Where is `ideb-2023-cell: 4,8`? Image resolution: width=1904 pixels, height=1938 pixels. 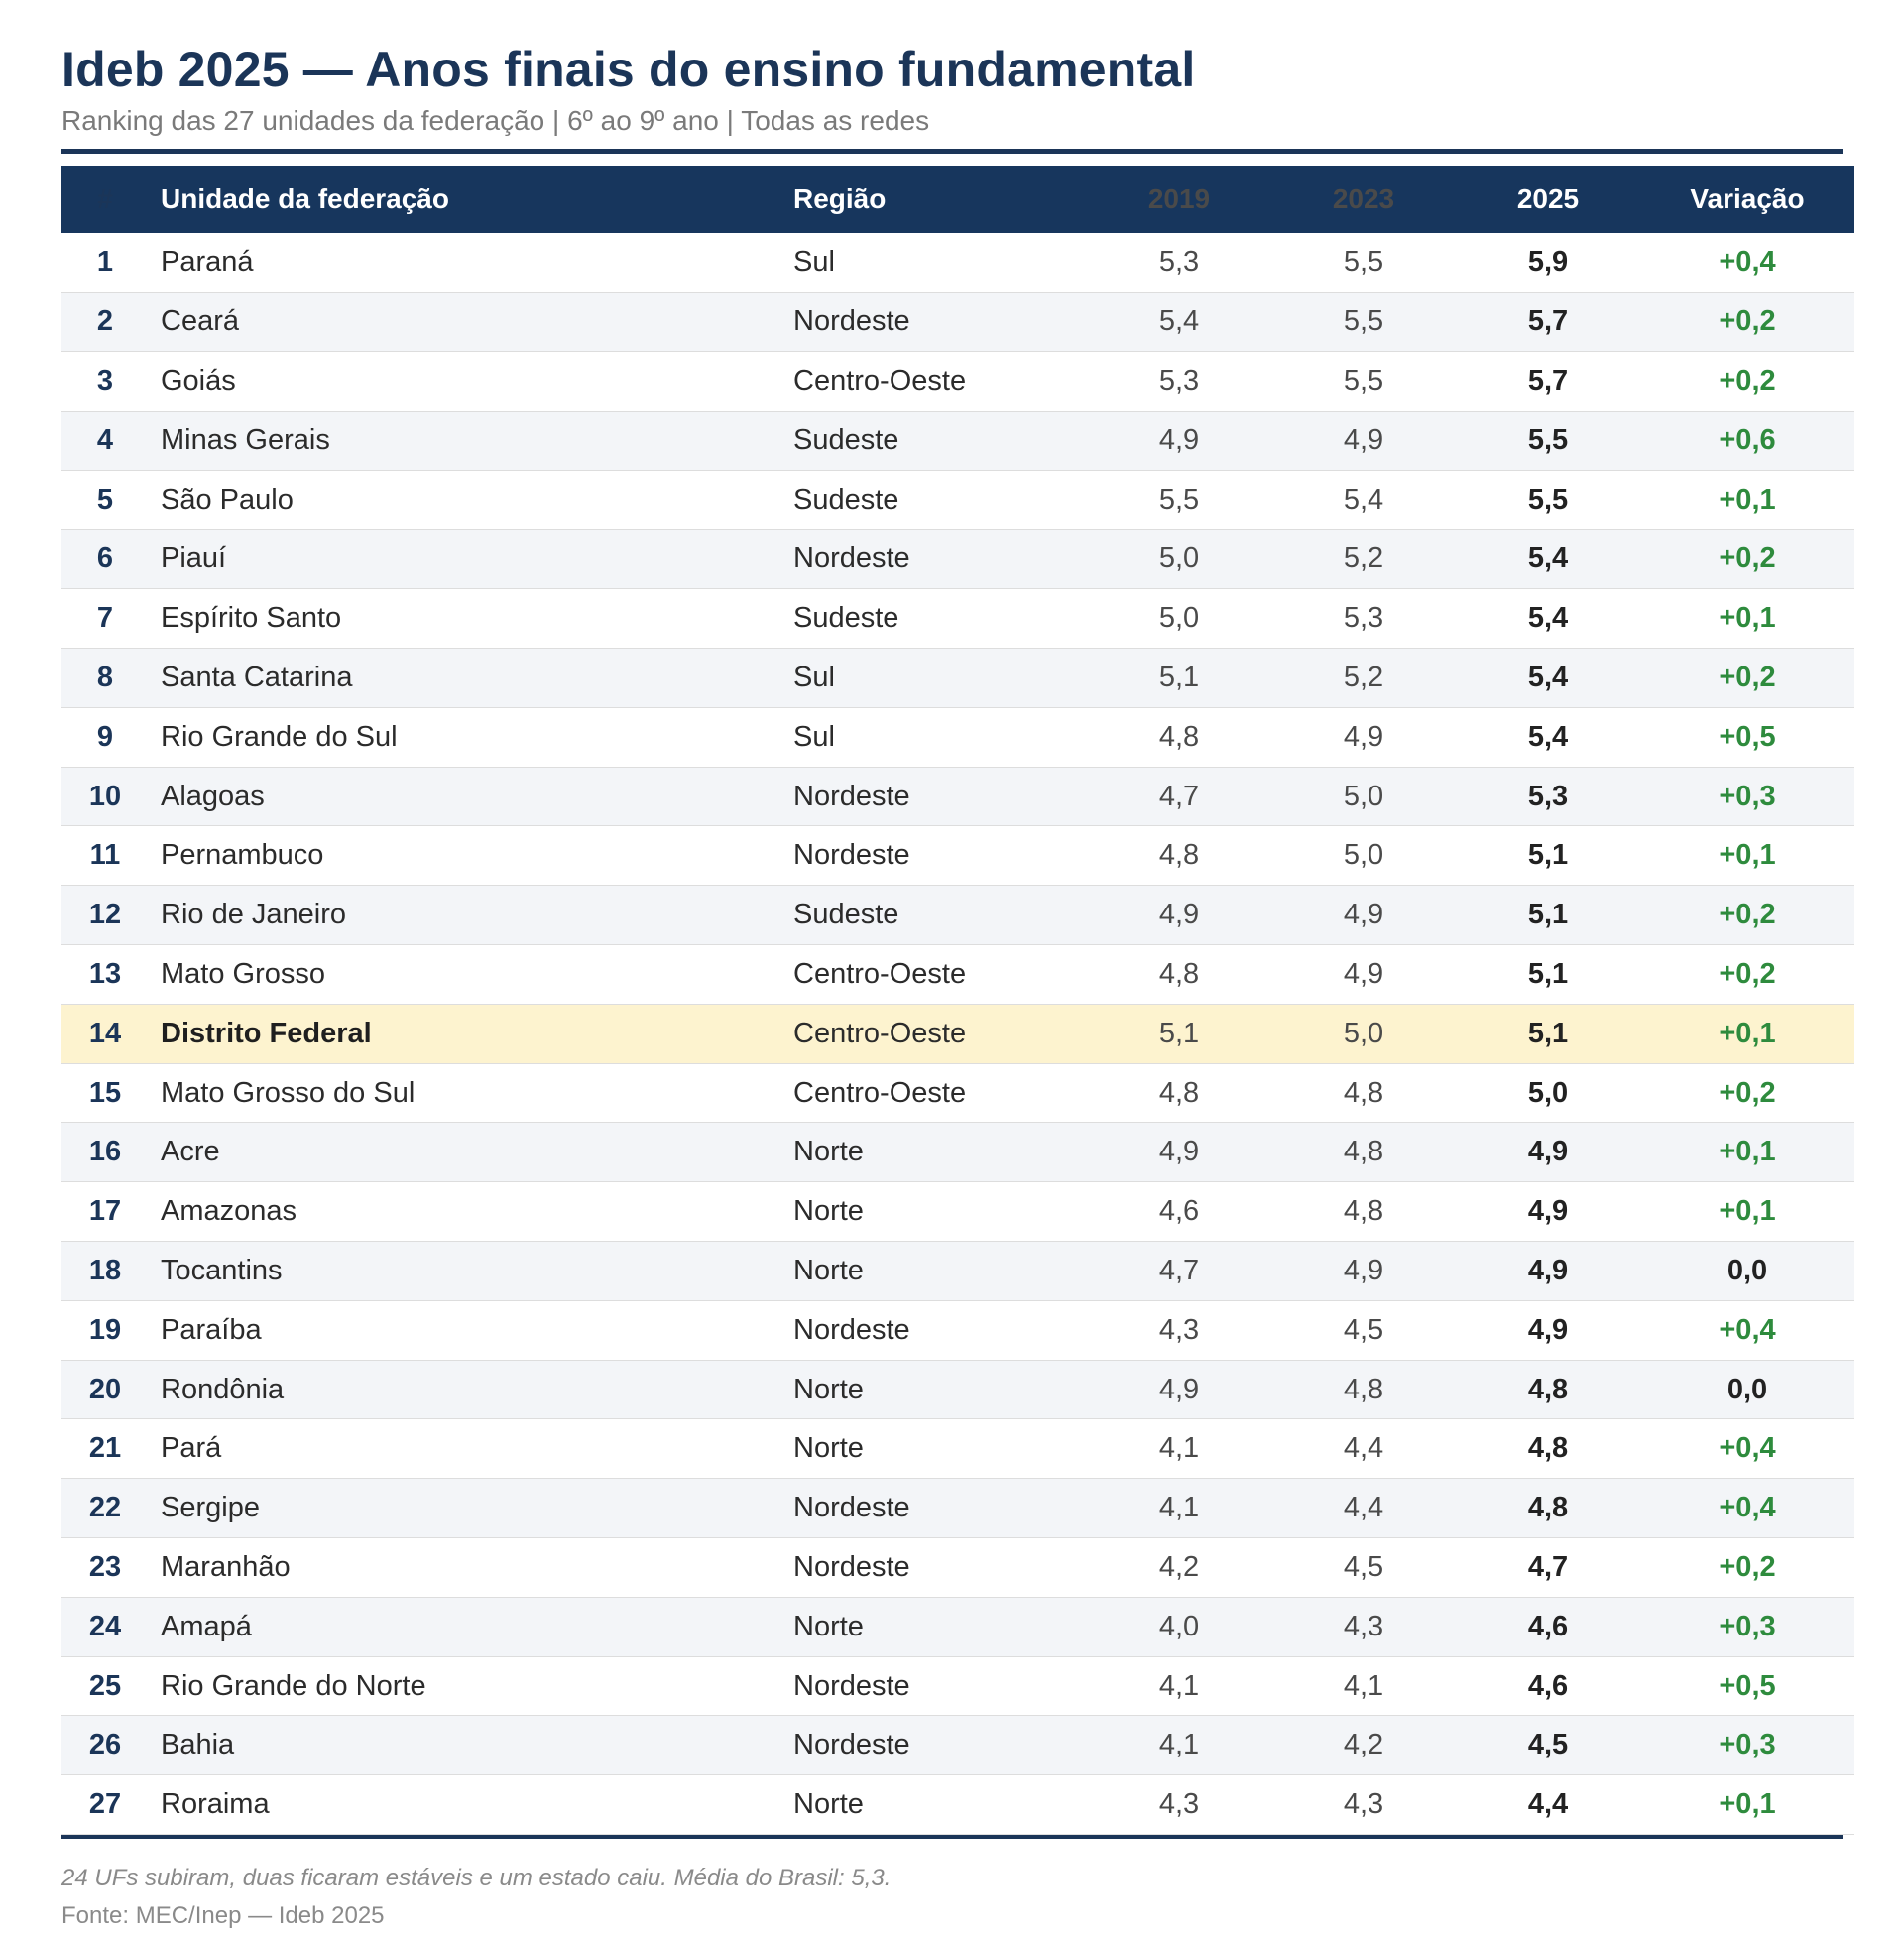 ideb-2023-cell: 4,8 is located at coordinates (1363, 1152).